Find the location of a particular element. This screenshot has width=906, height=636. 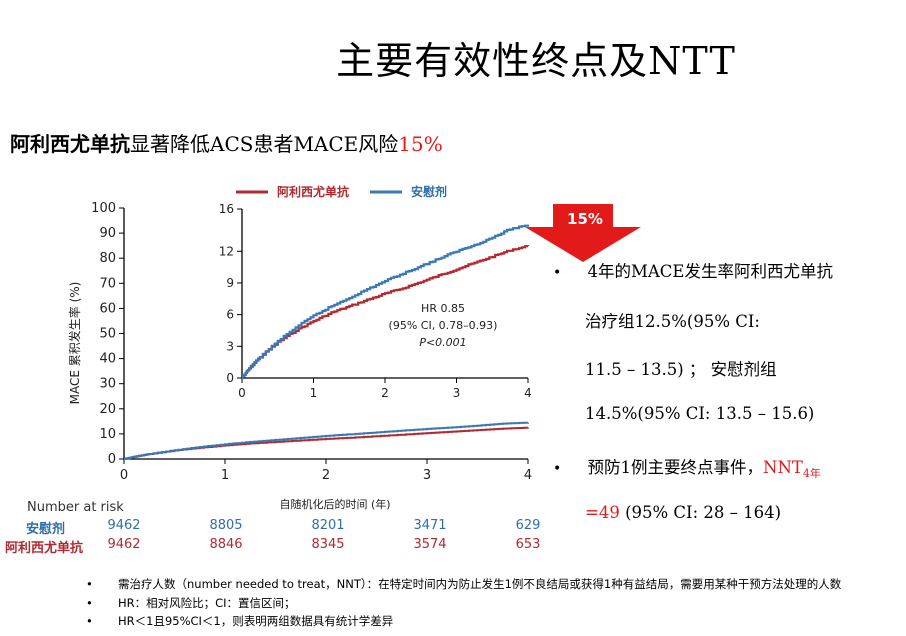

subtitle-drug: 阿利西尤单抗 is located at coordinates (70, 144).